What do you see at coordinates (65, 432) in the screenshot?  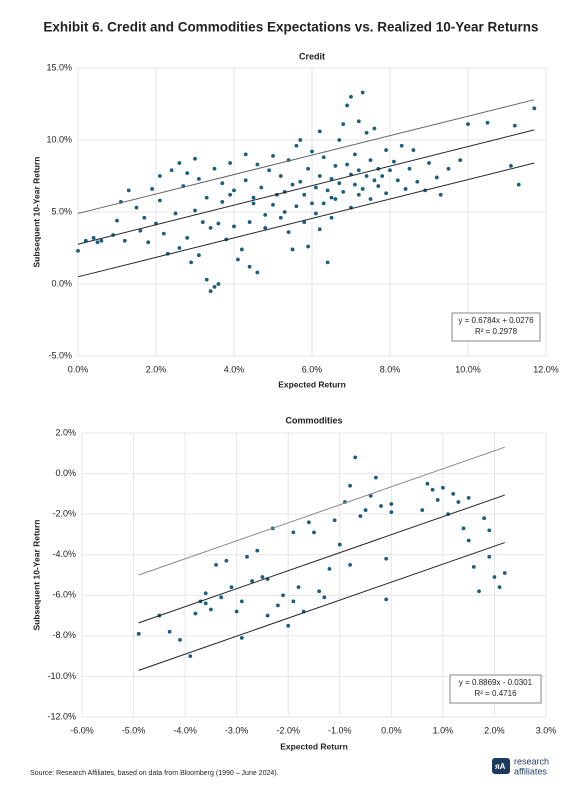 I see `y-tick-label: 2.0%` at bounding box center [65, 432].